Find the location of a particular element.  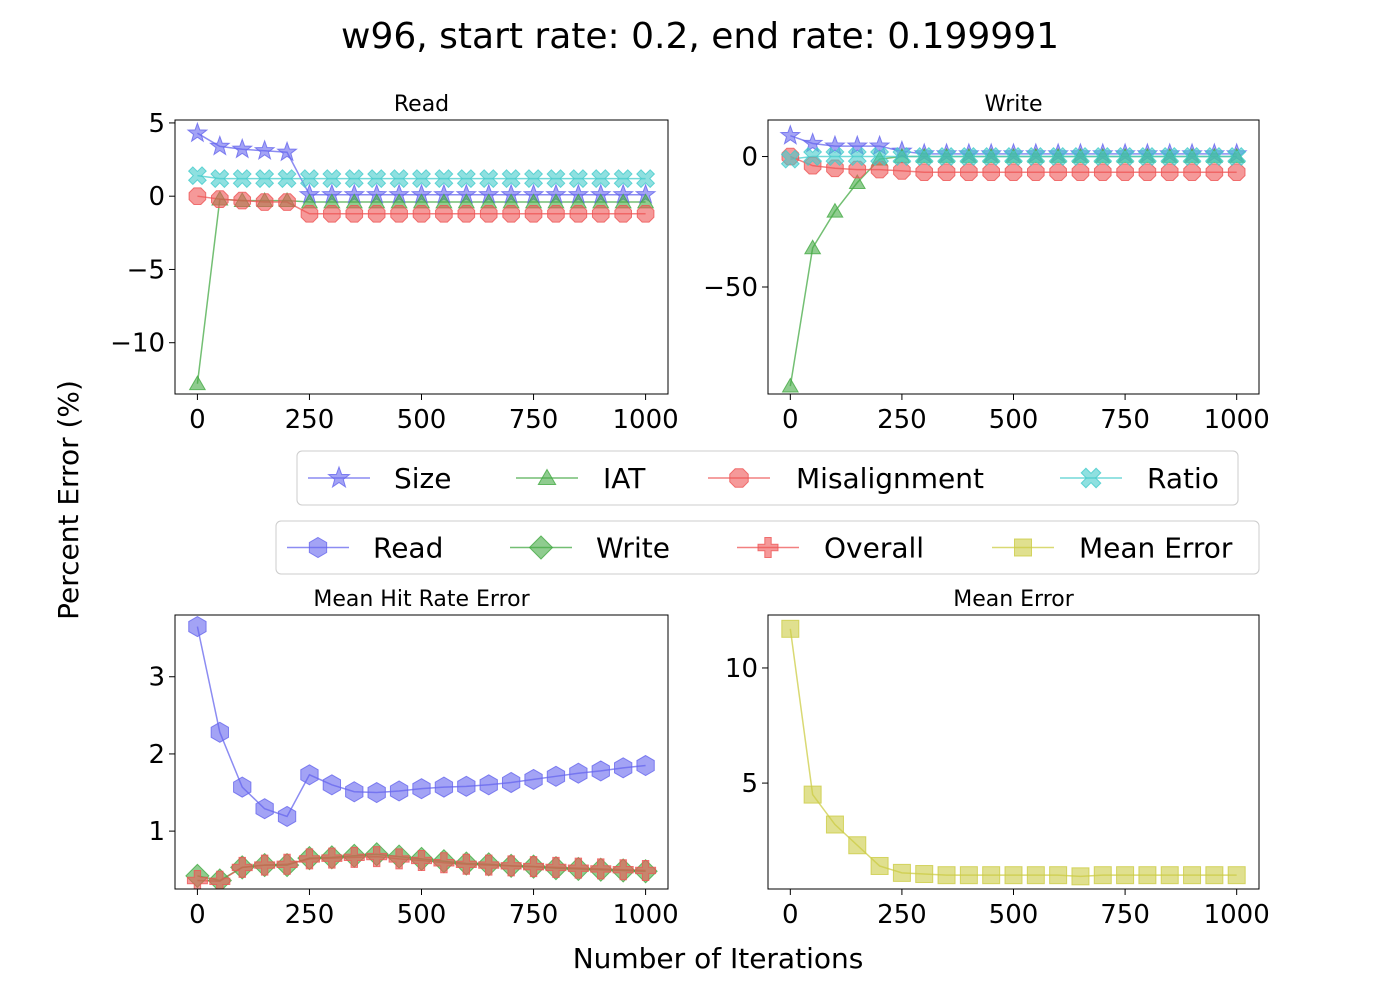

y-tick-label: 0 is located at coordinates (156, 197).